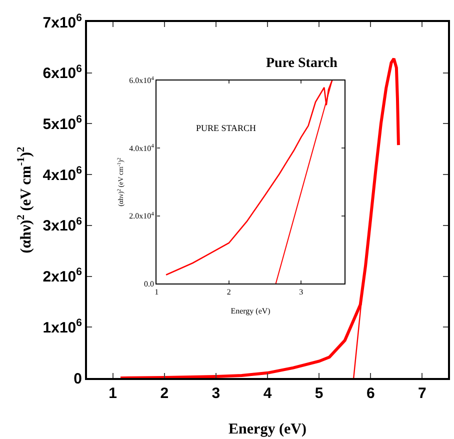  Describe the element at coordinates (62, 326) in the screenshot. I see `y-tick-label: 1x10$^{6}$` at that location.